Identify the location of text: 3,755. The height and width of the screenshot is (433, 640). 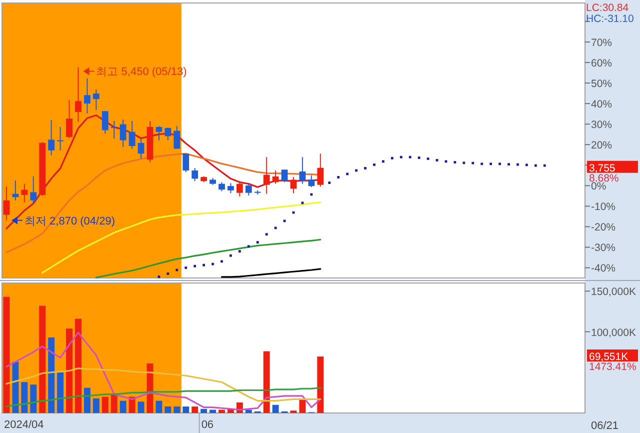
(602, 168).